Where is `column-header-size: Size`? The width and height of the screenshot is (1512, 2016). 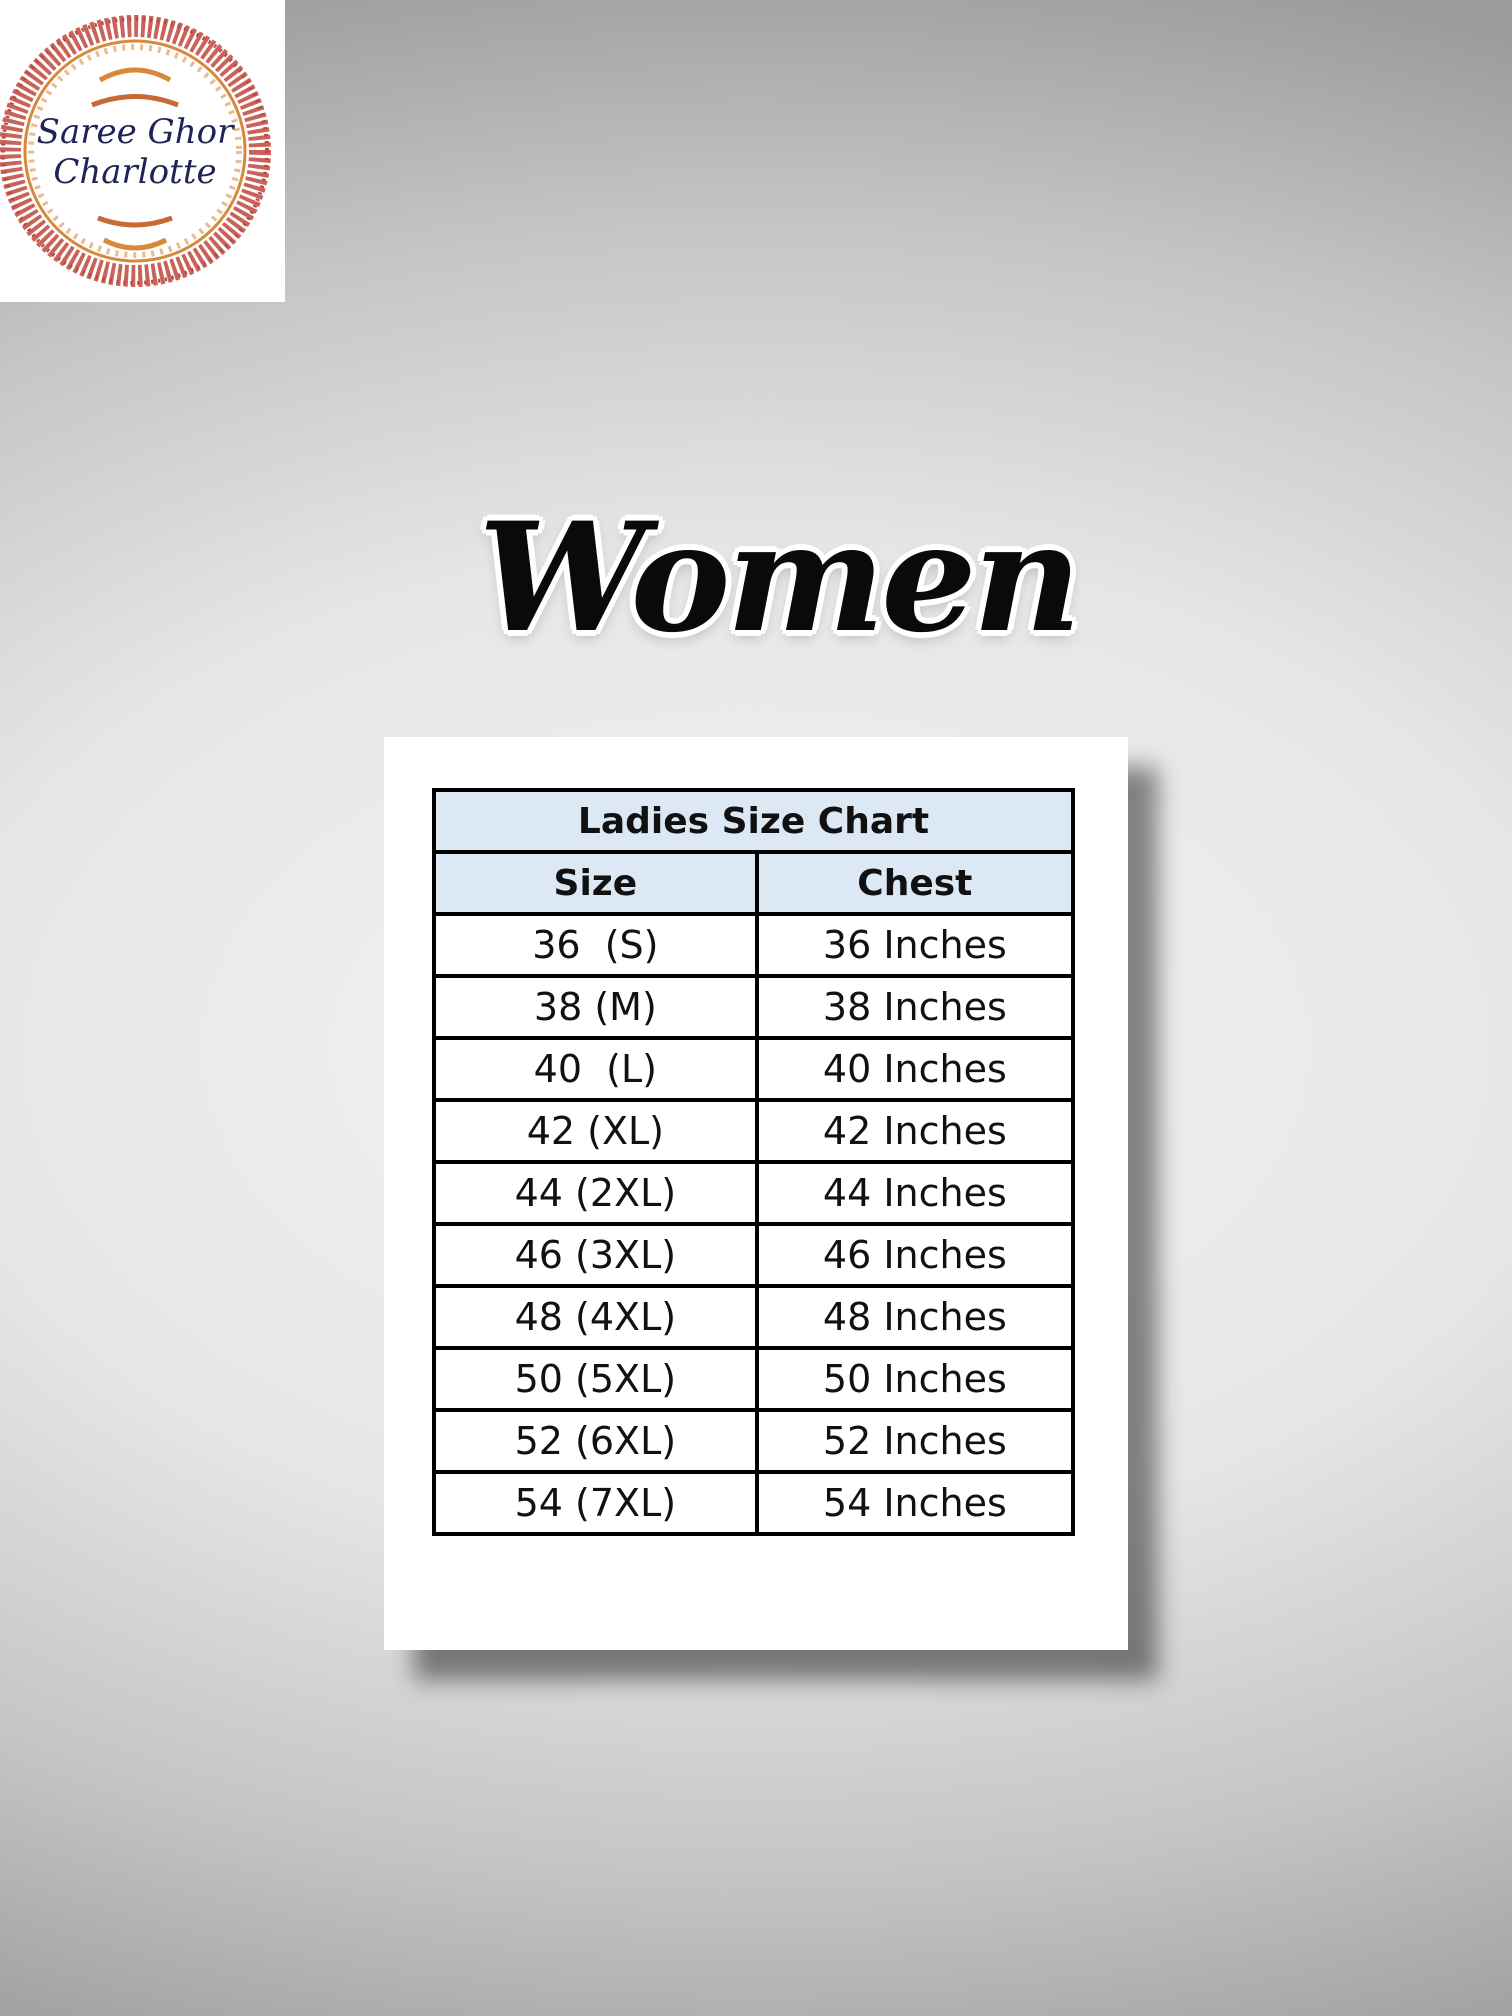
column-header-size: Size is located at coordinates (595, 883).